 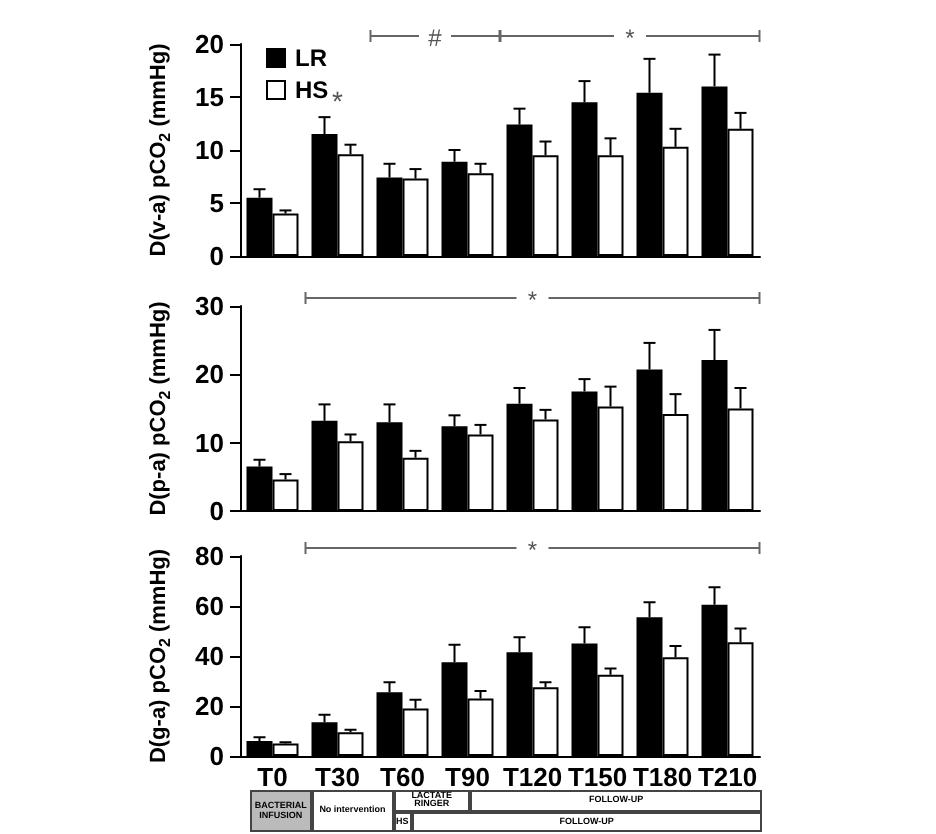 I want to click on y-axis-title: D(p-a) pCO2 (mmHg), so click(x=161, y=408).